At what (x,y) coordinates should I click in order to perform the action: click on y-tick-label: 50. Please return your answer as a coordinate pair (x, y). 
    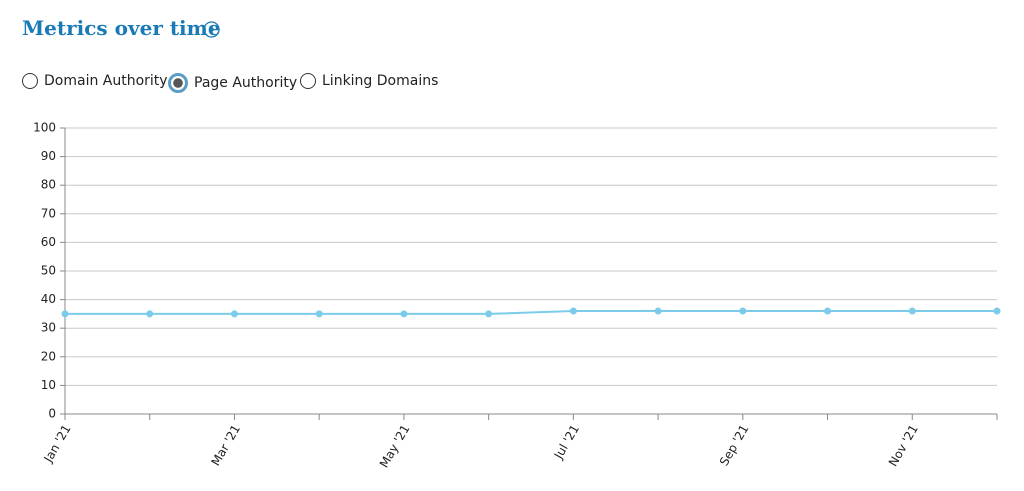
    Looking at the image, I should click on (48, 271).